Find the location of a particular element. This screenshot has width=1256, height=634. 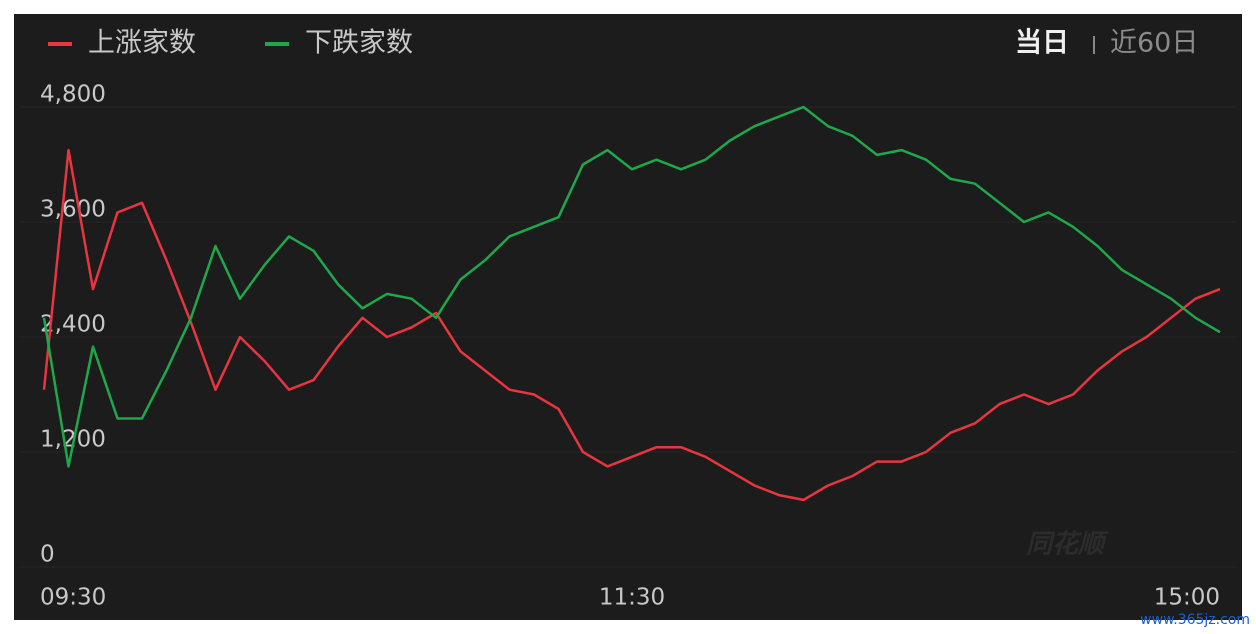

watermark: 同花顺 is located at coordinates (1067, 545).